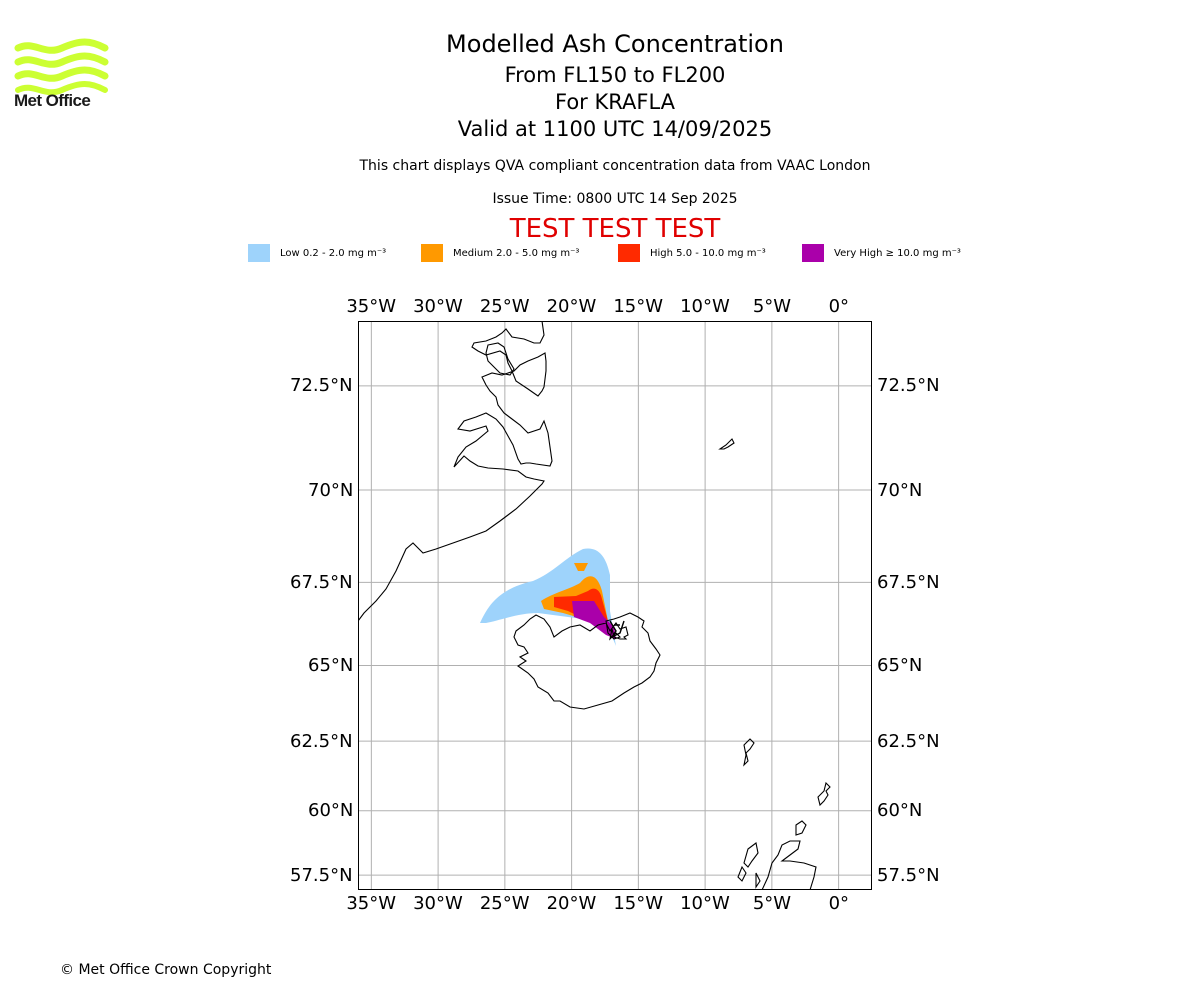 Image resolution: width=1200 pixels, height=1000 pixels. Describe the element at coordinates (900, 490) in the screenshot. I see `lat-label-right: 70°N` at that location.